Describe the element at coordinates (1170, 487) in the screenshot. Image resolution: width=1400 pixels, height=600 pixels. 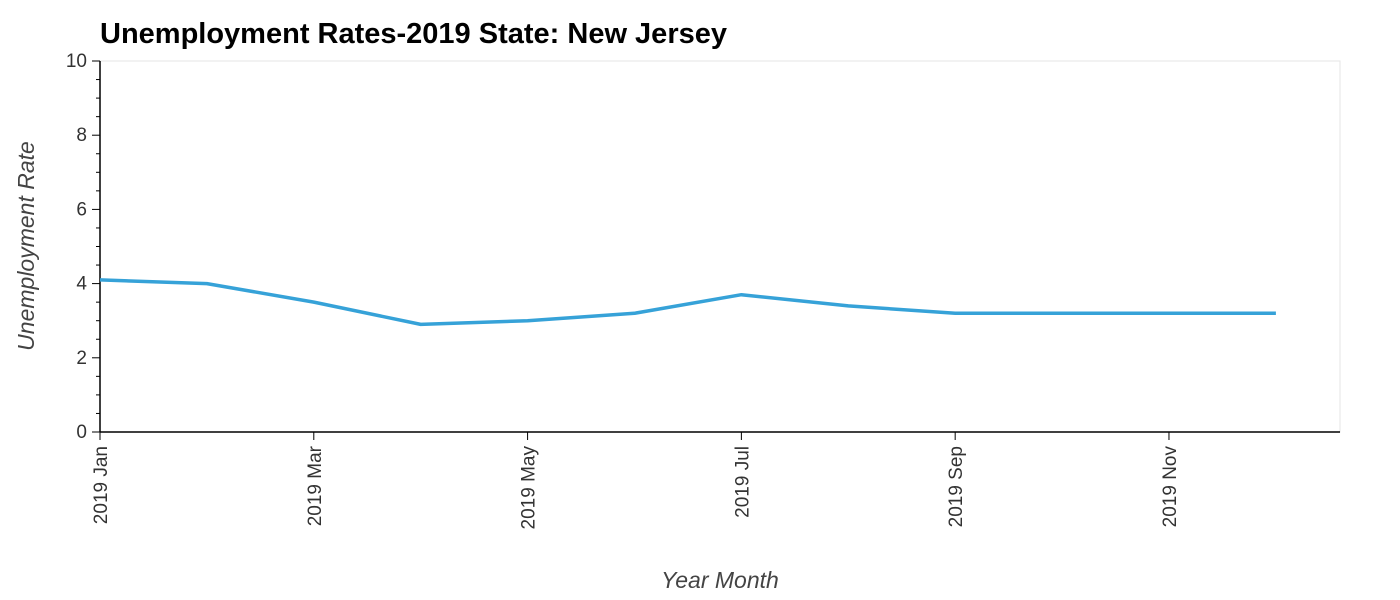
I see `x-tick-label: 2019 Nov` at that location.